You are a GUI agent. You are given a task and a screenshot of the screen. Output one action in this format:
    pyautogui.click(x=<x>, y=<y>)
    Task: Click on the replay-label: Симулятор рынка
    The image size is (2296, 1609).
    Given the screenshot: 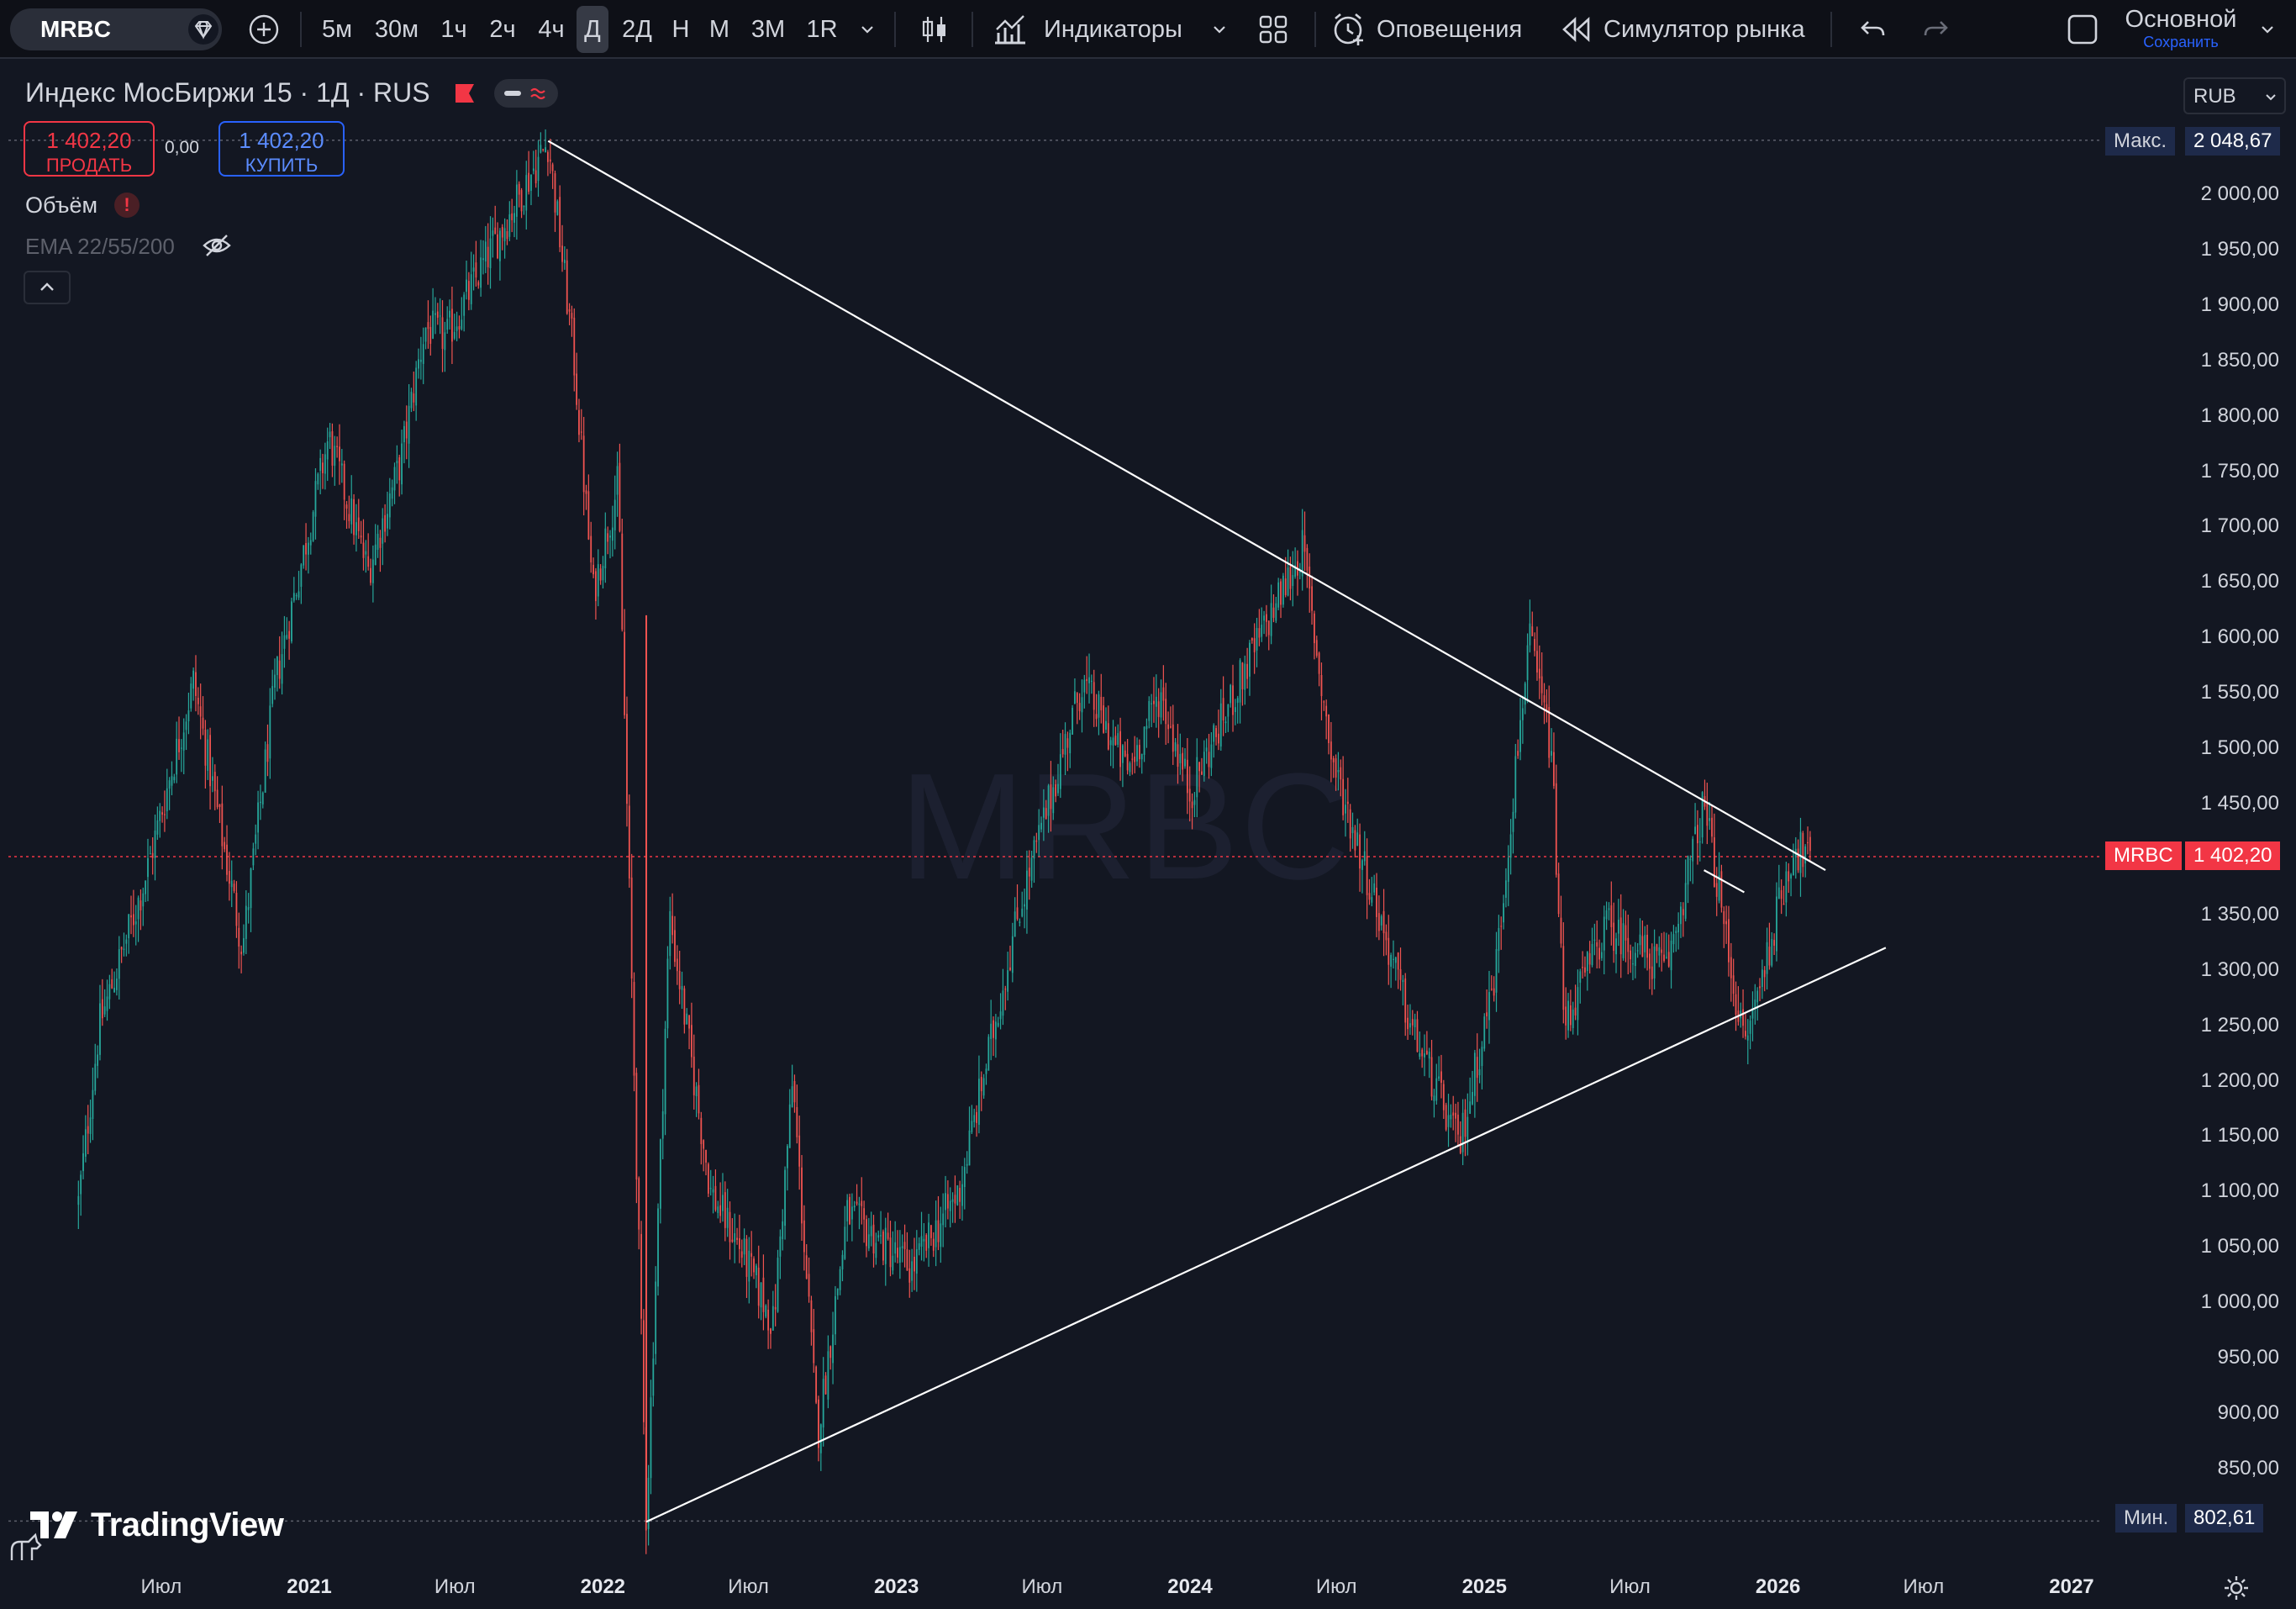 What is the action you would take?
    pyautogui.click(x=1704, y=29)
    